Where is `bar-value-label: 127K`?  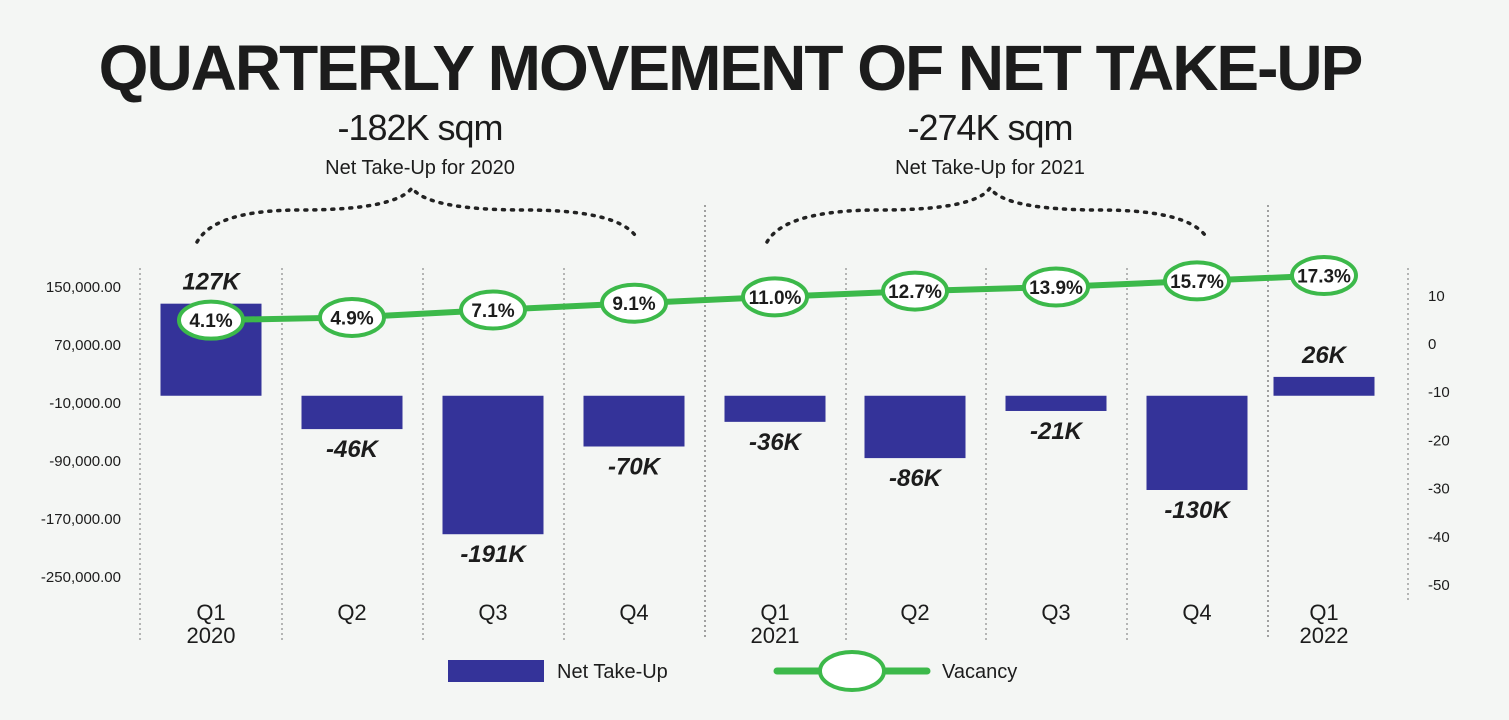
bar-value-label: 127K is located at coordinates (211, 282).